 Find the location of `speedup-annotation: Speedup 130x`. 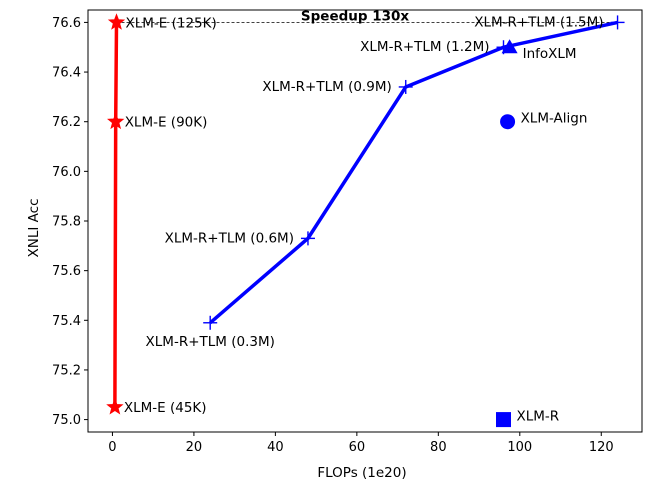

speedup-annotation: Speedup 130x is located at coordinates (355, 16).